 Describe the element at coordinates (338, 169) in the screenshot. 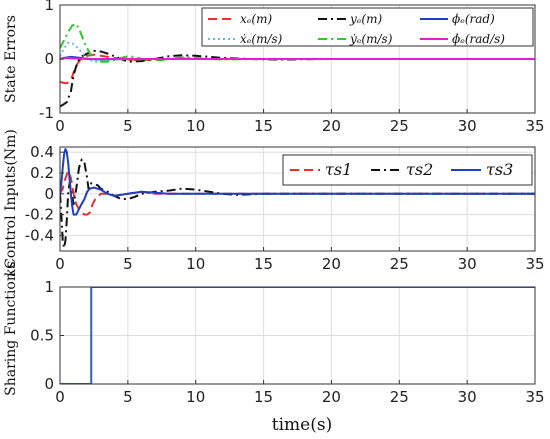

I see `legend-label: τs1` at that location.